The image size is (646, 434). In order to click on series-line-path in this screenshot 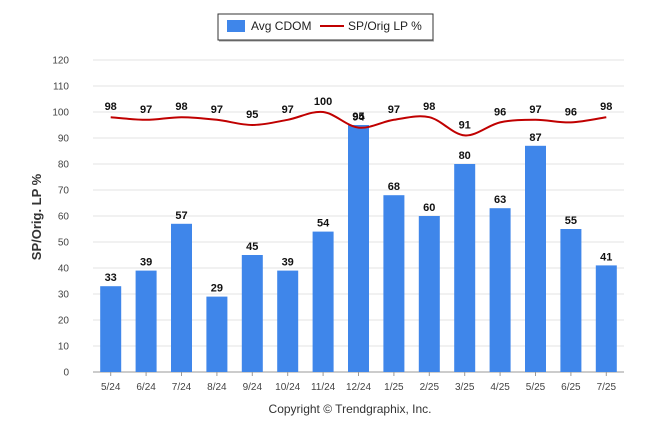, I will do `click(358, 123)`.